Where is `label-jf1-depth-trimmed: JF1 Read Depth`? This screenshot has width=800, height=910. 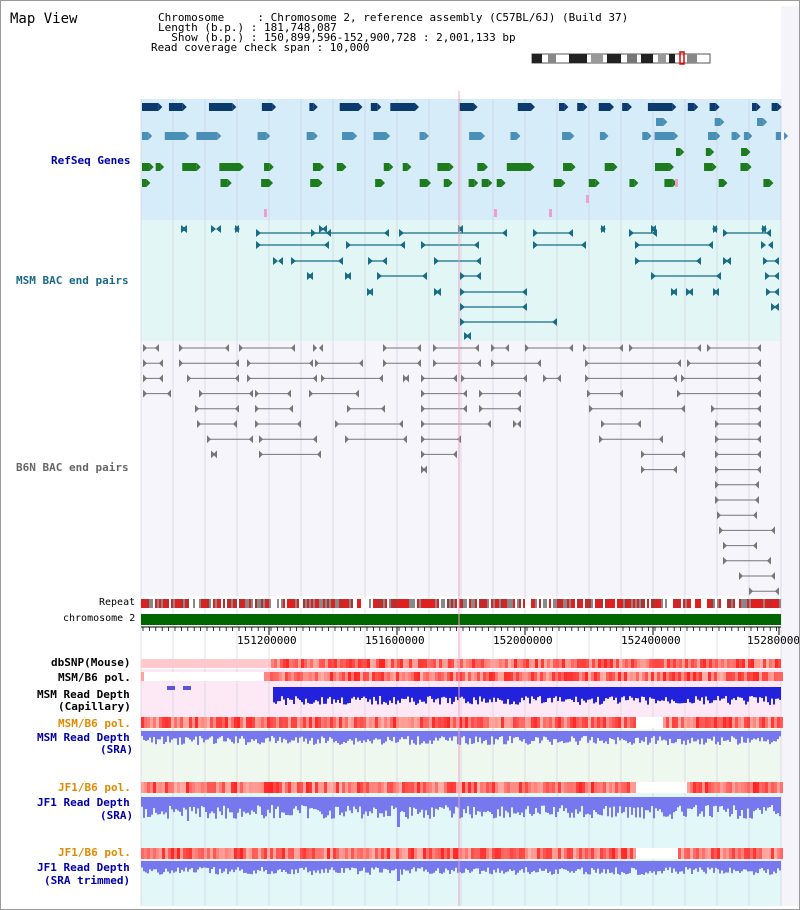
label-jf1-depth-trimmed: JF1 Read Depth is located at coordinates (83, 867).